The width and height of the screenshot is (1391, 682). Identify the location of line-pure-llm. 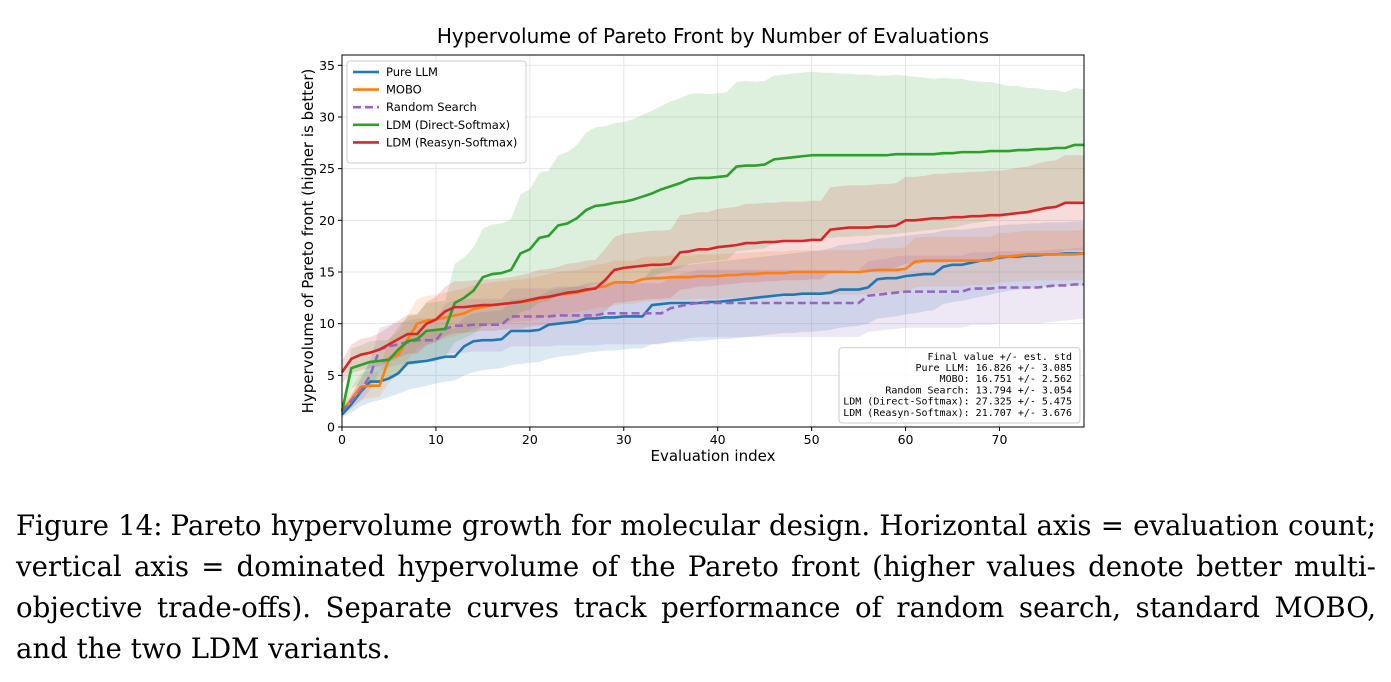
(712, 334).